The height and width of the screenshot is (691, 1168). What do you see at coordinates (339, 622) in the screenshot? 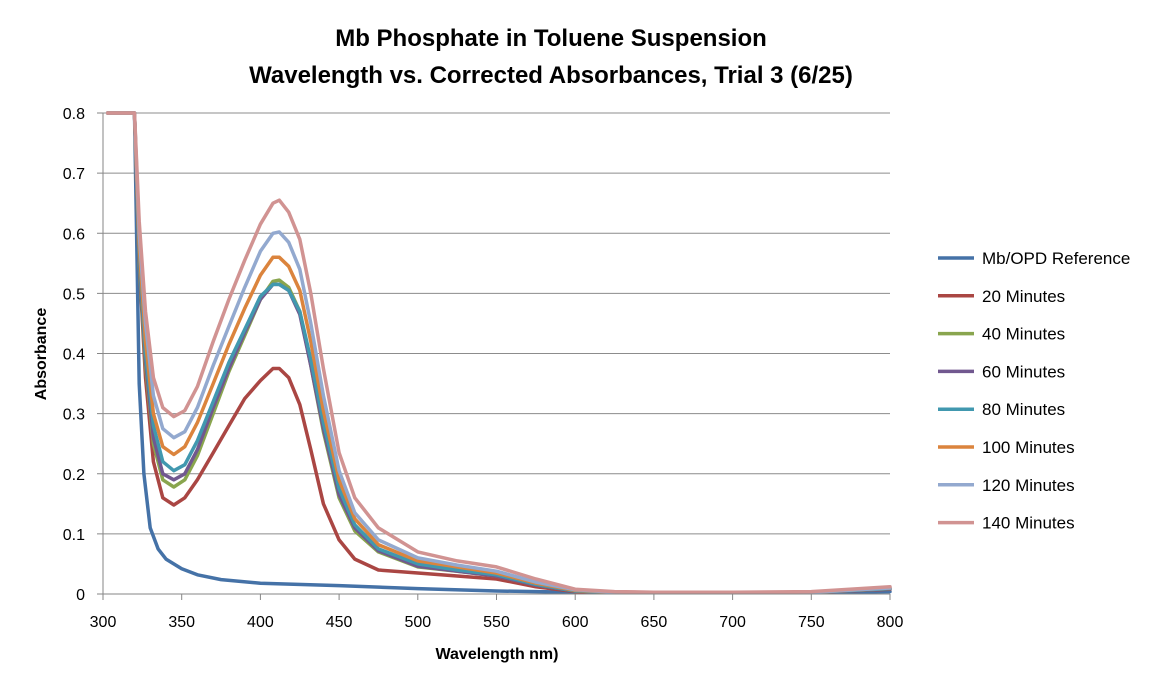
I see `x-tick-label: 450` at bounding box center [339, 622].